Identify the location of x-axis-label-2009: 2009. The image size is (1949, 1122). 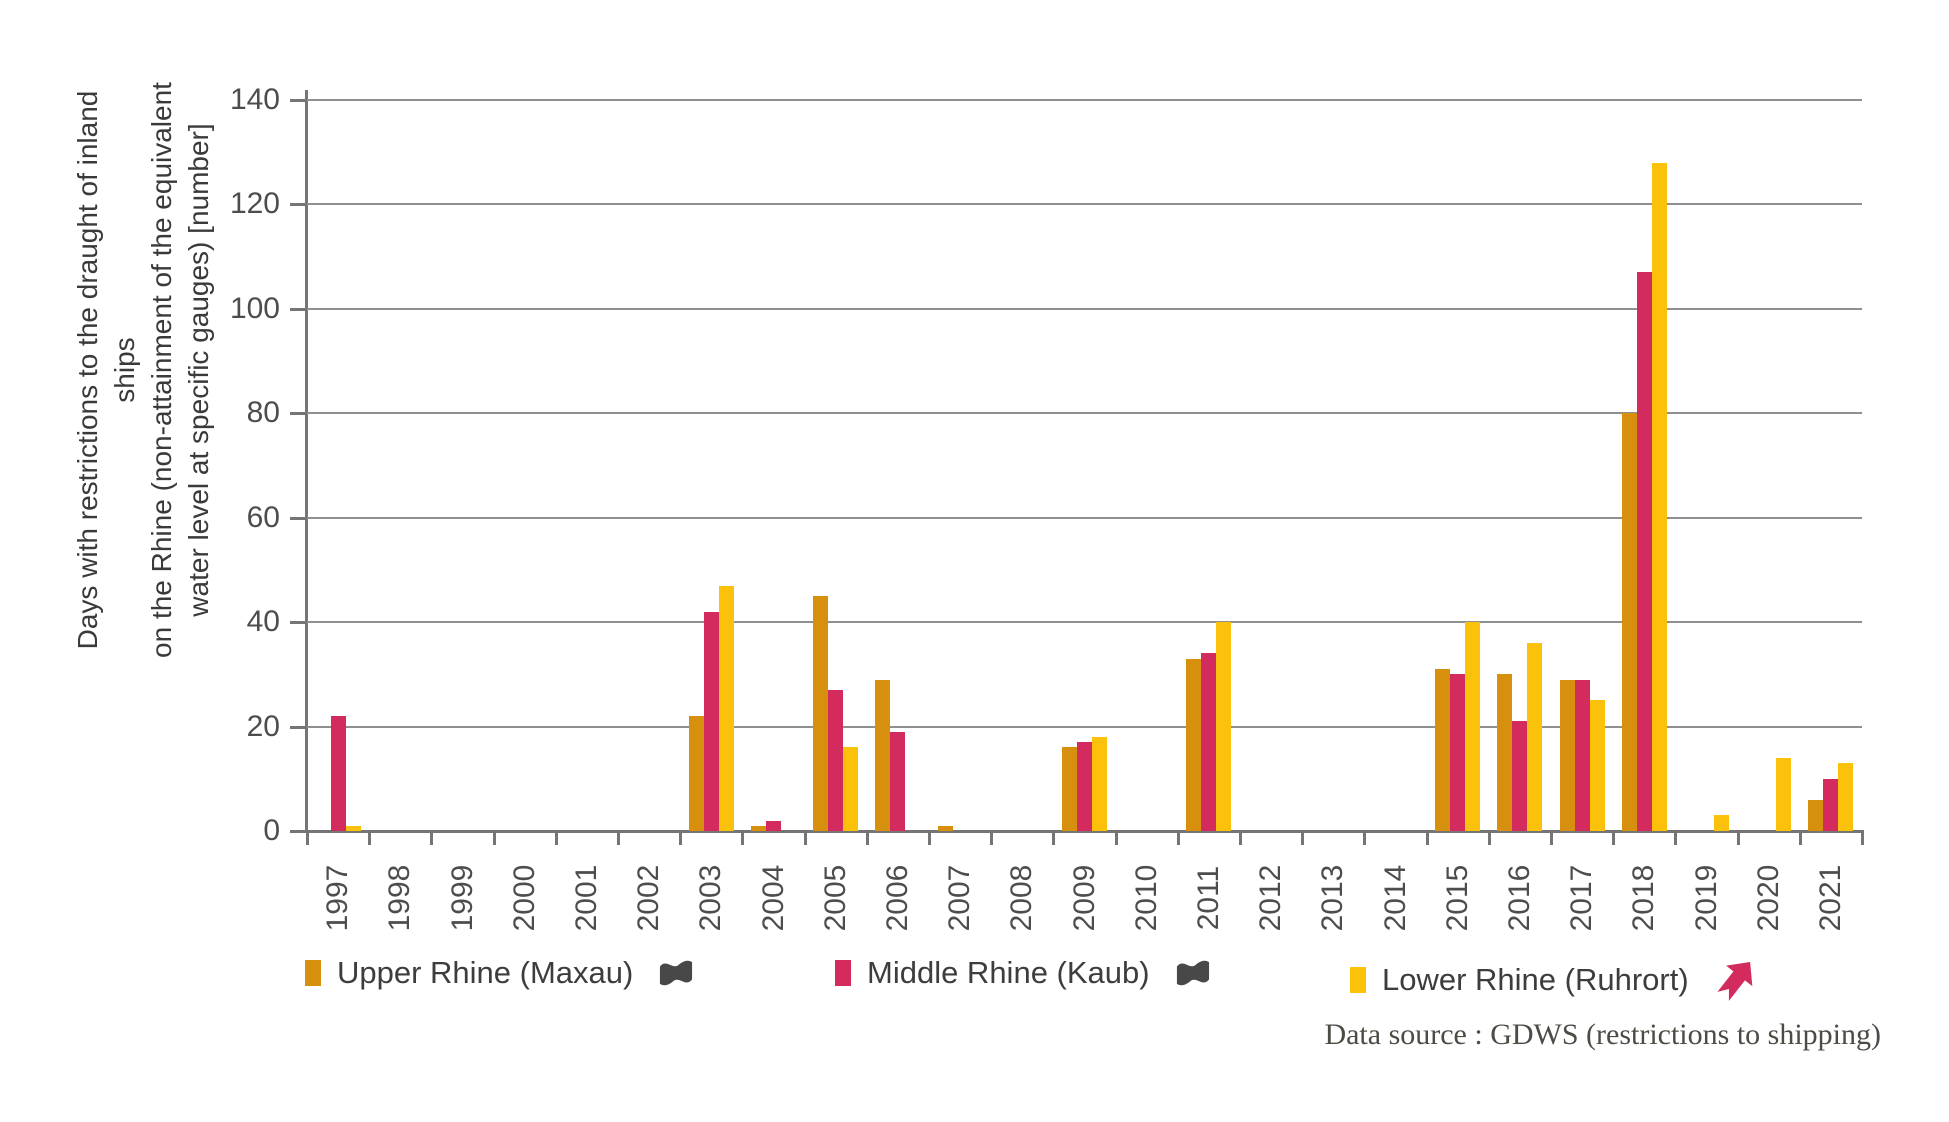
(1084, 898).